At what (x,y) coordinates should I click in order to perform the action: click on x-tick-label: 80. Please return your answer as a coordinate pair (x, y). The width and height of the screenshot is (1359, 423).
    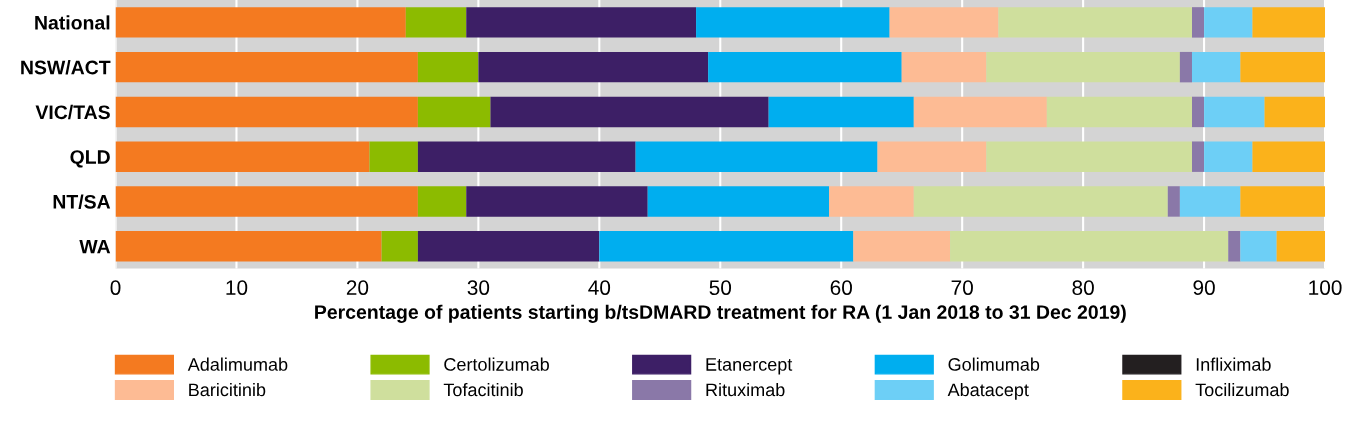
    Looking at the image, I should click on (1083, 288).